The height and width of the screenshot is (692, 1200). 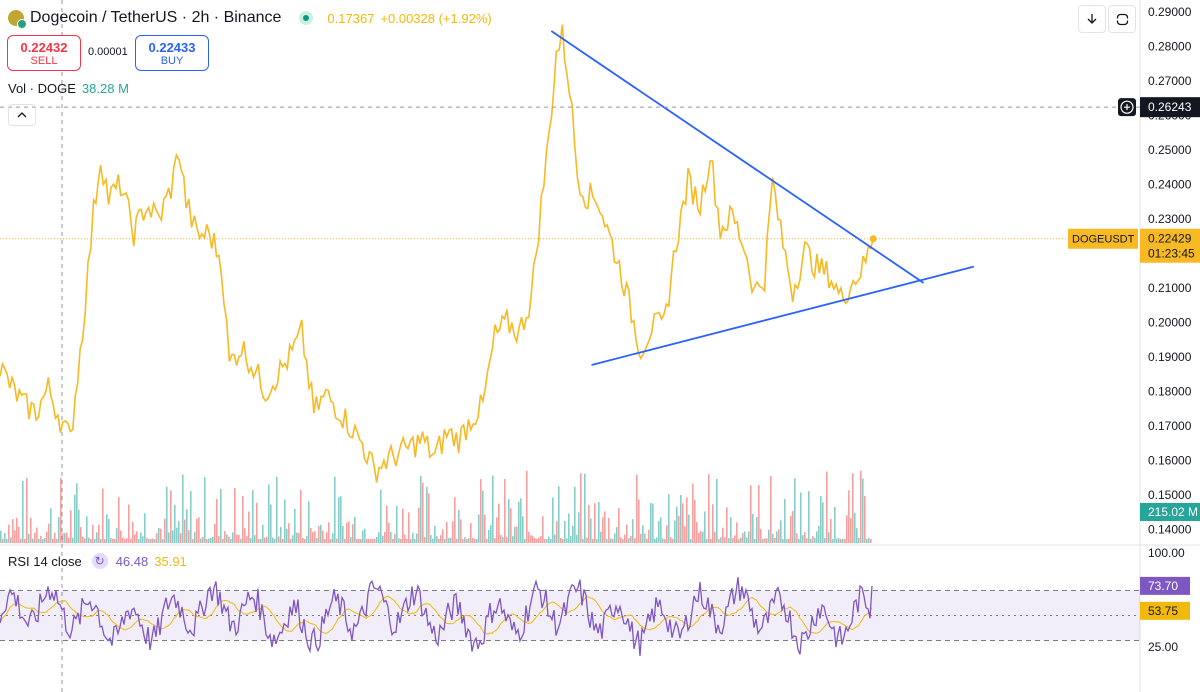 I want to click on price-axis-tick-label: 0.14000, so click(x=1170, y=529).